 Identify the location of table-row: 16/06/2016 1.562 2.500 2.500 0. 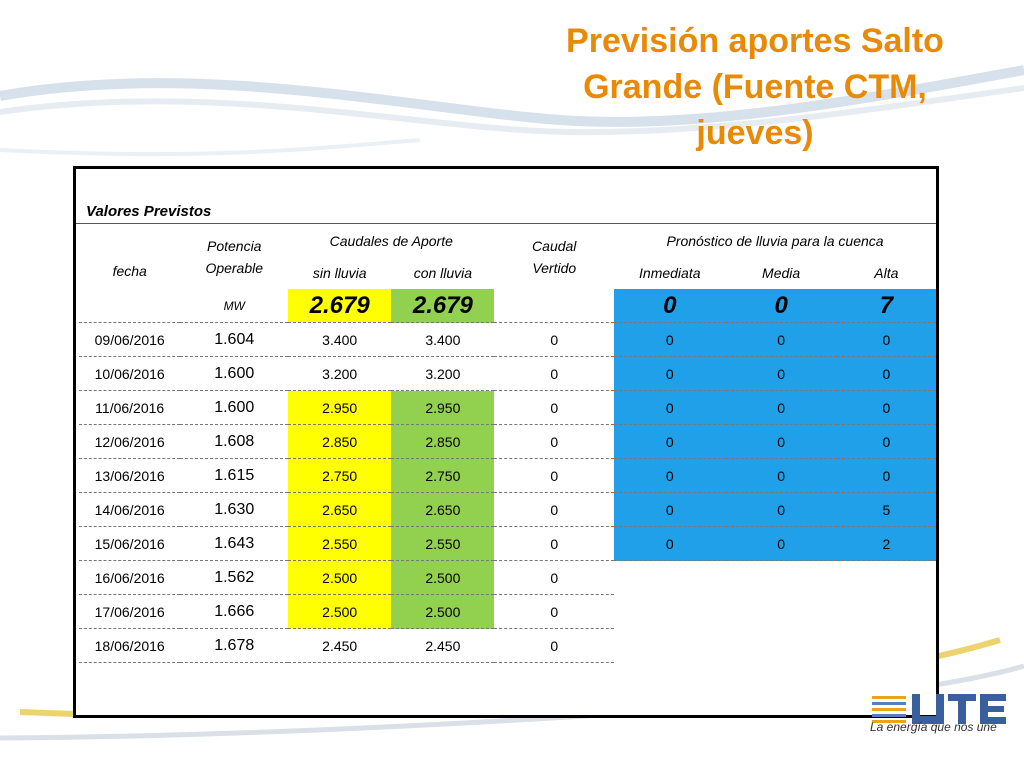
(507, 577).